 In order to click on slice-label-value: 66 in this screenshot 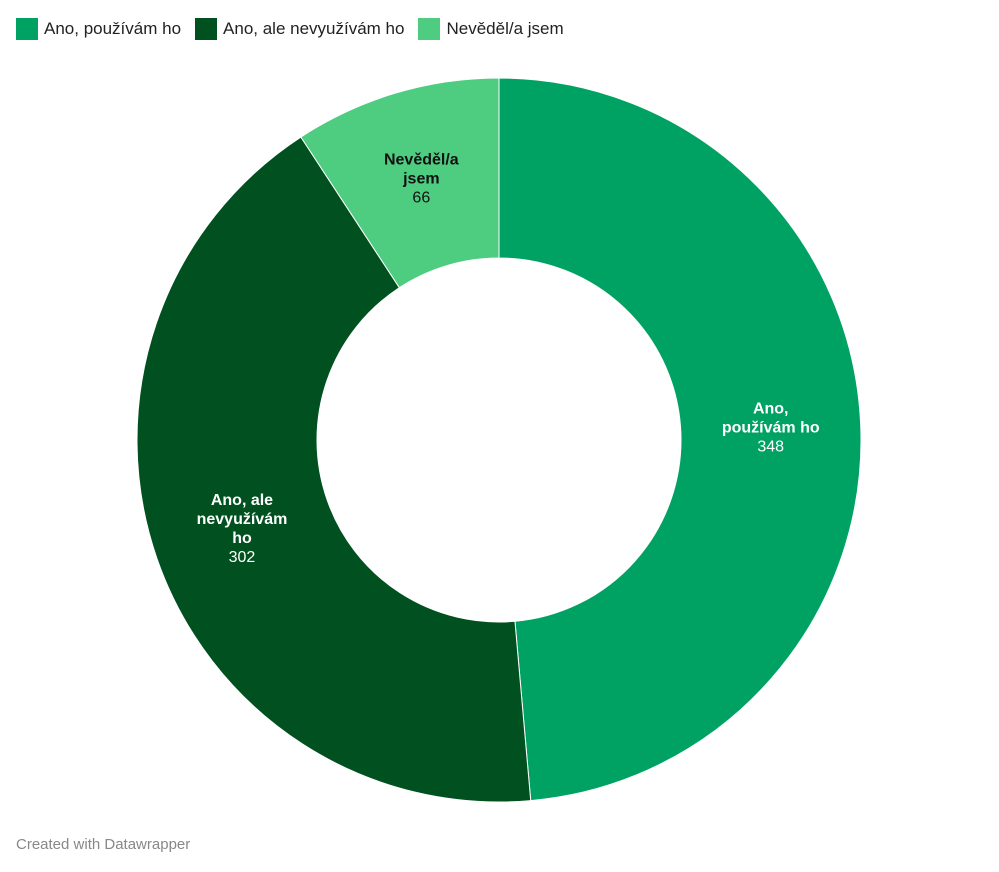, I will do `click(421, 198)`.